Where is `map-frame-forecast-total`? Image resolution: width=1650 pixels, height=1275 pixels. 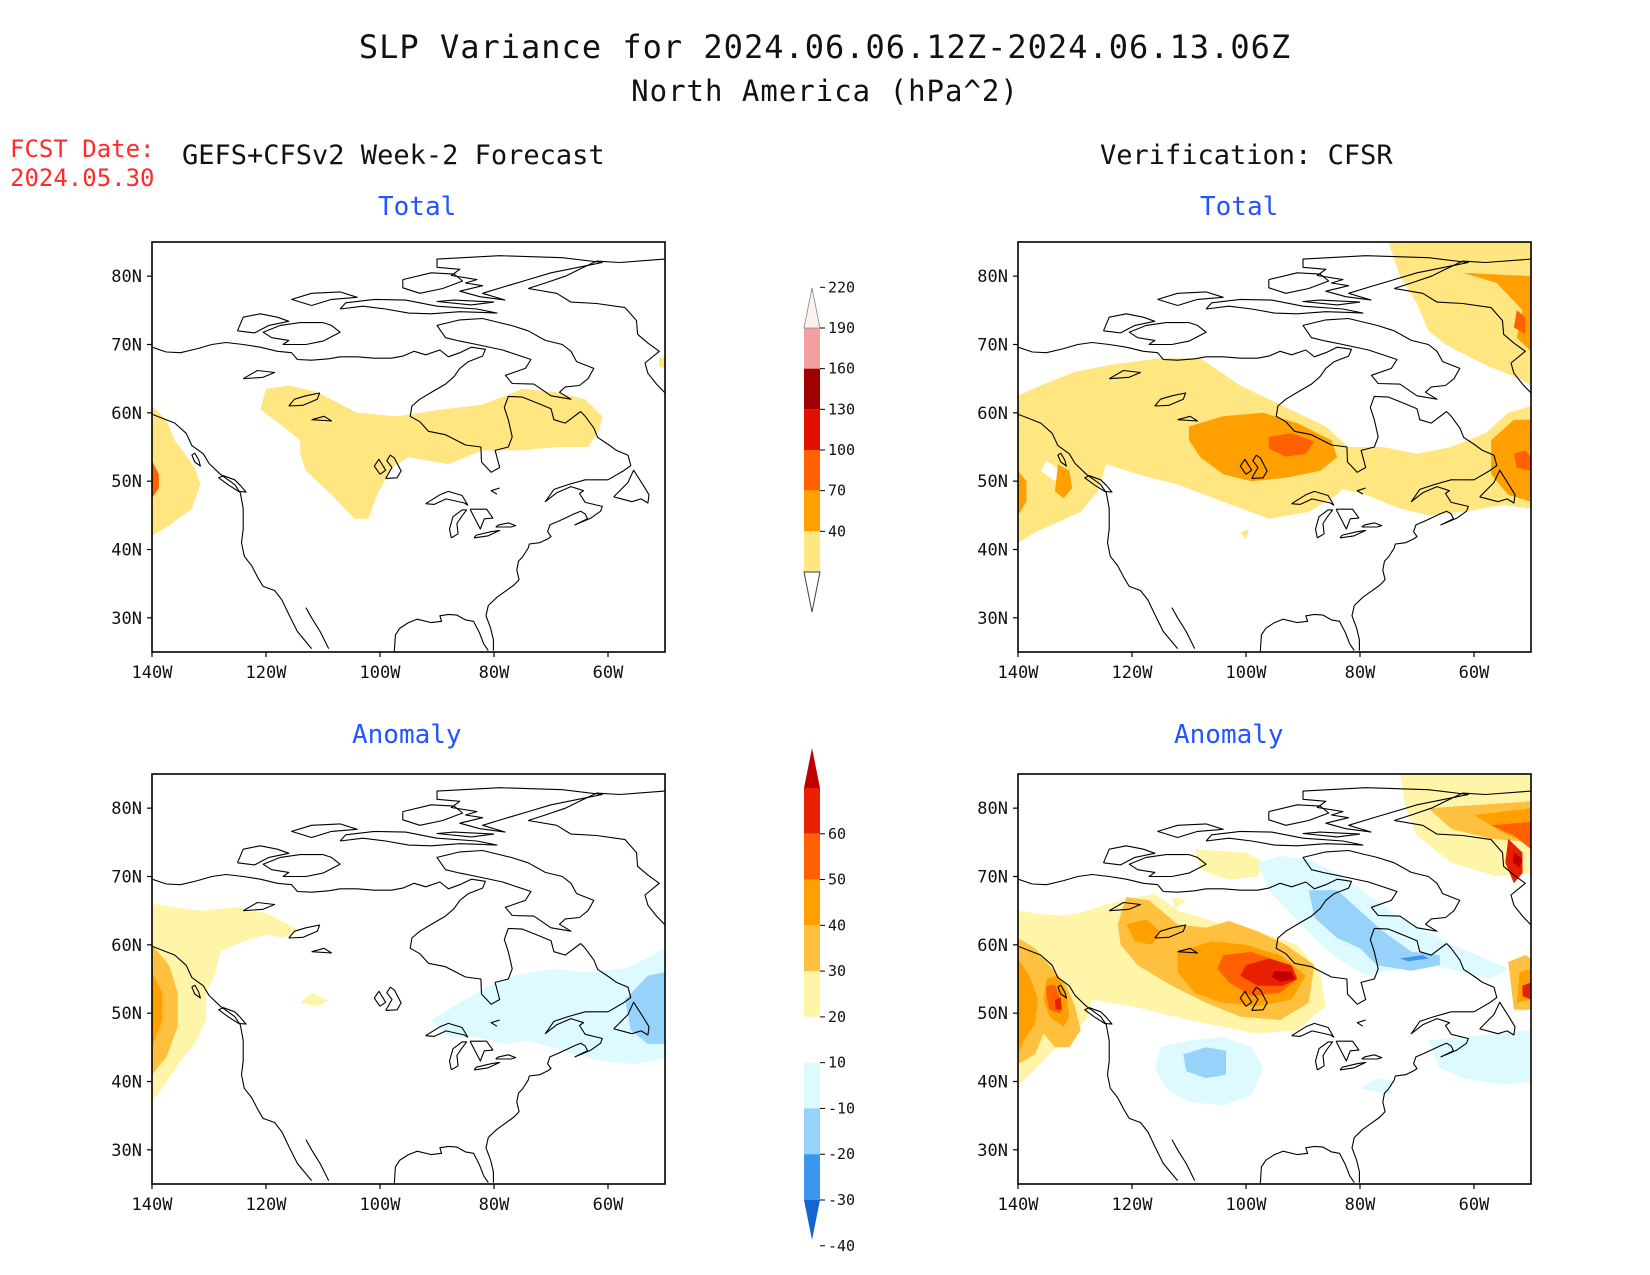
map-frame-forecast-total is located at coordinates (408, 447).